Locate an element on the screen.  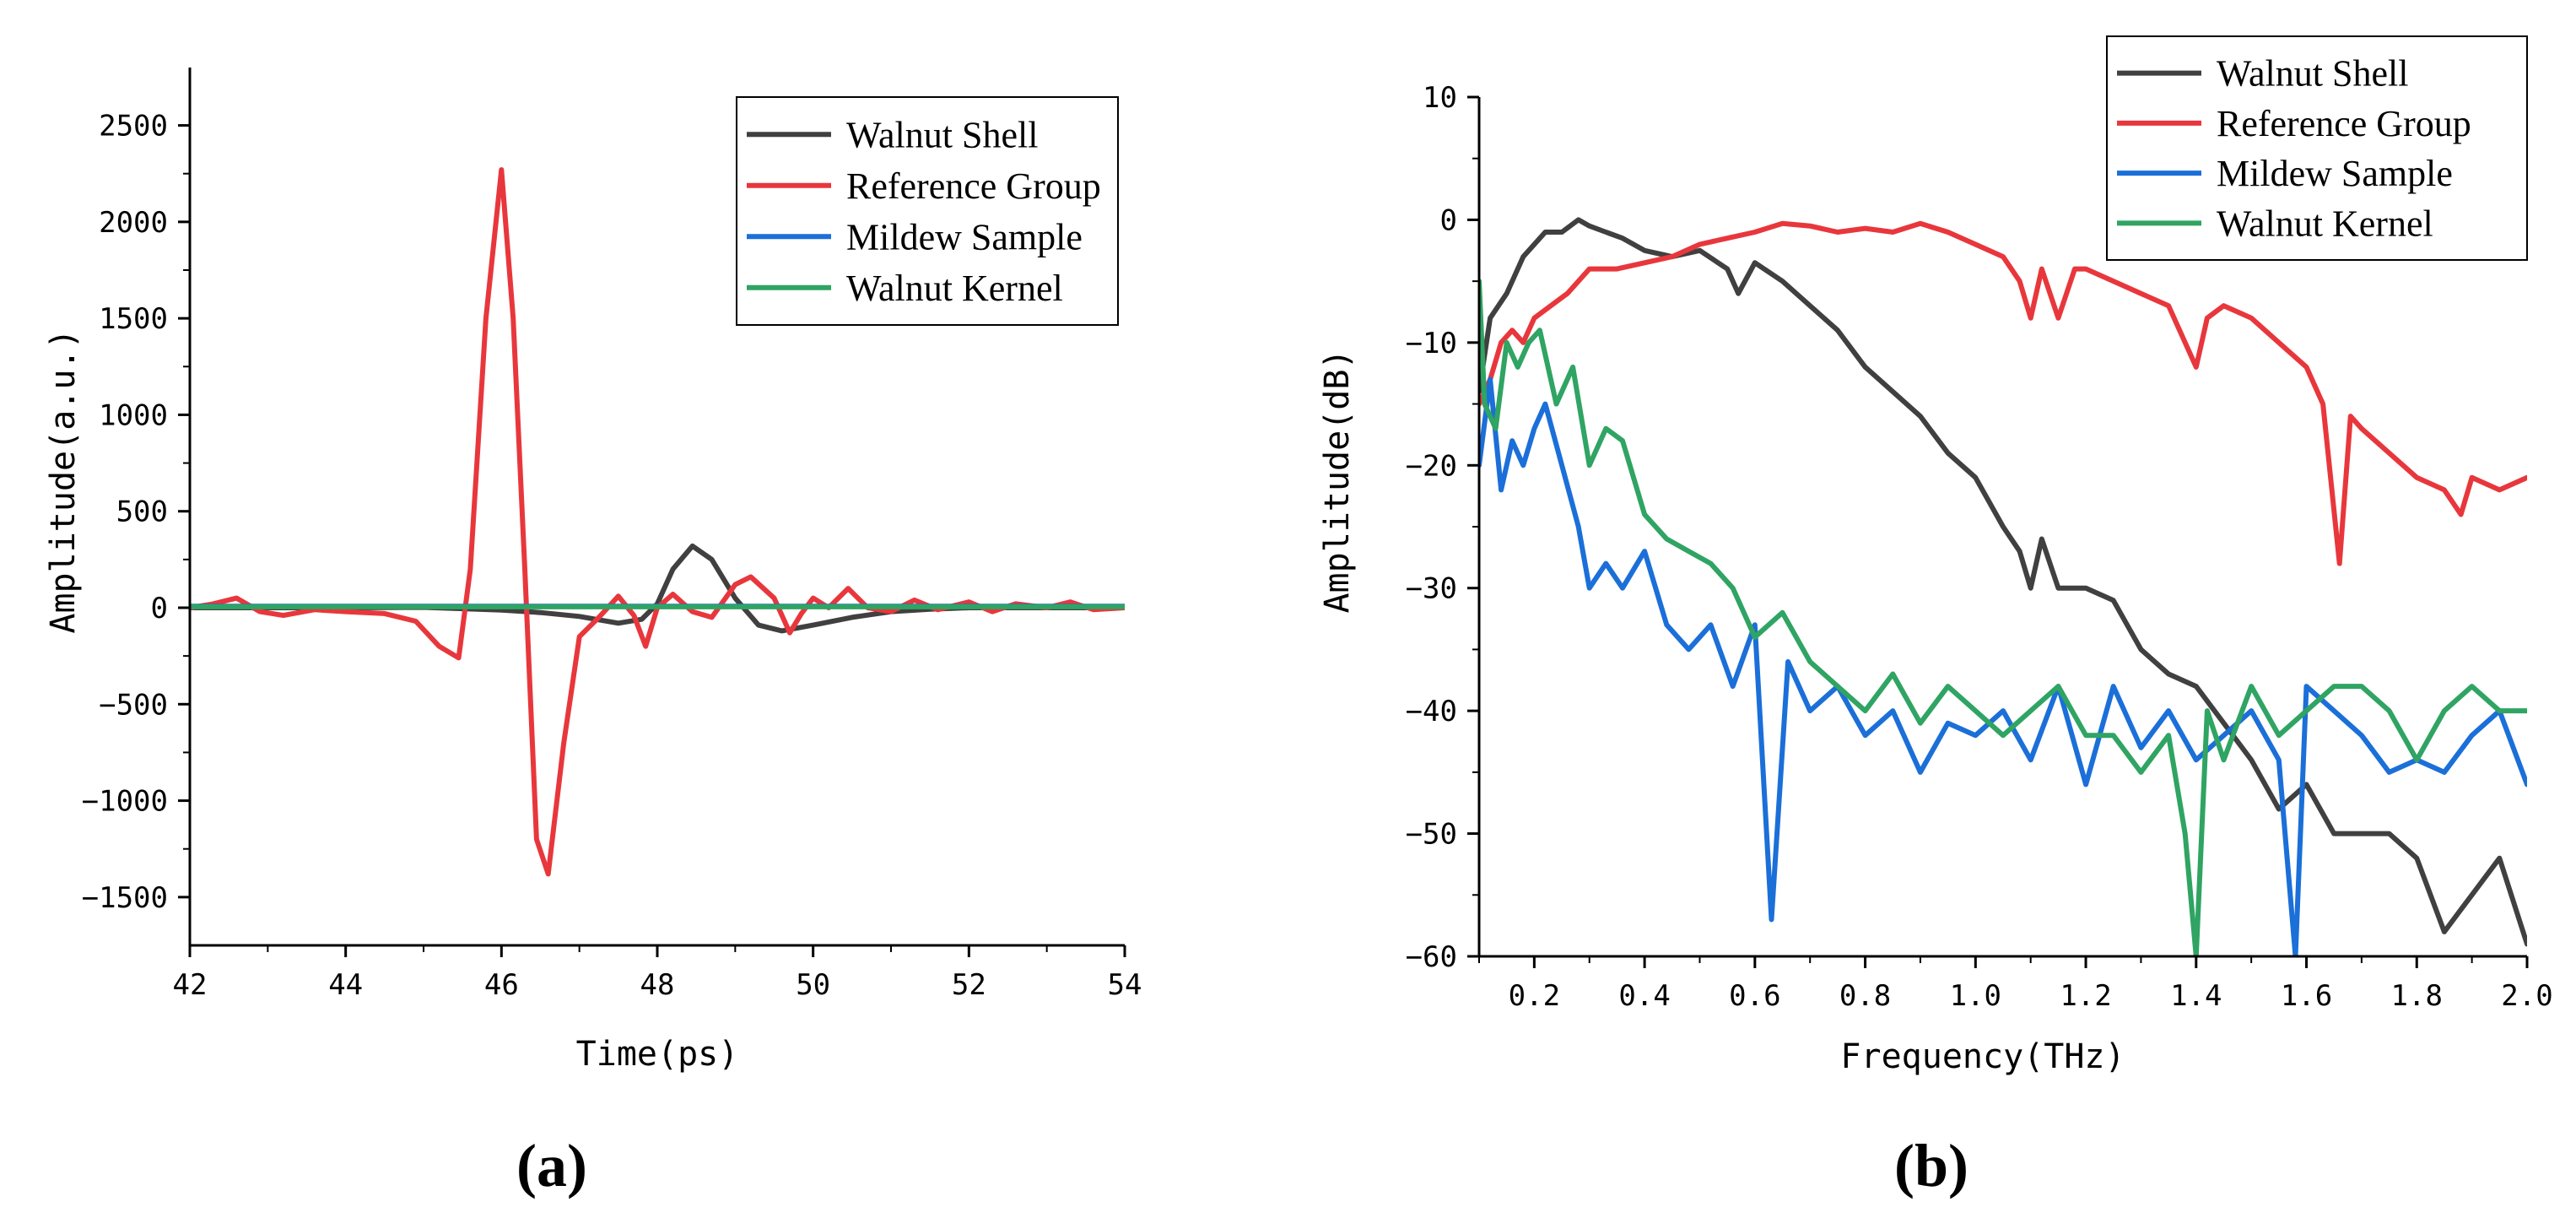
y-tick-label: −40 is located at coordinates (1431, 711).